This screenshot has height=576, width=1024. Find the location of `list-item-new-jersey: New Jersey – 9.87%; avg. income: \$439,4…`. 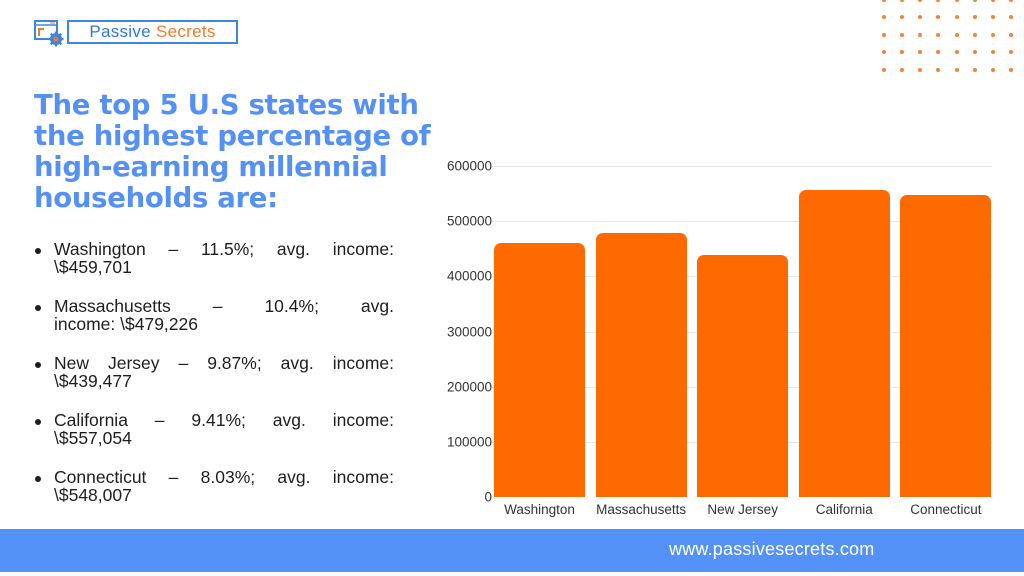

list-item-new-jersey: New Jersey – 9.87%; avg. income: \$439,4… is located at coordinates (214, 372).